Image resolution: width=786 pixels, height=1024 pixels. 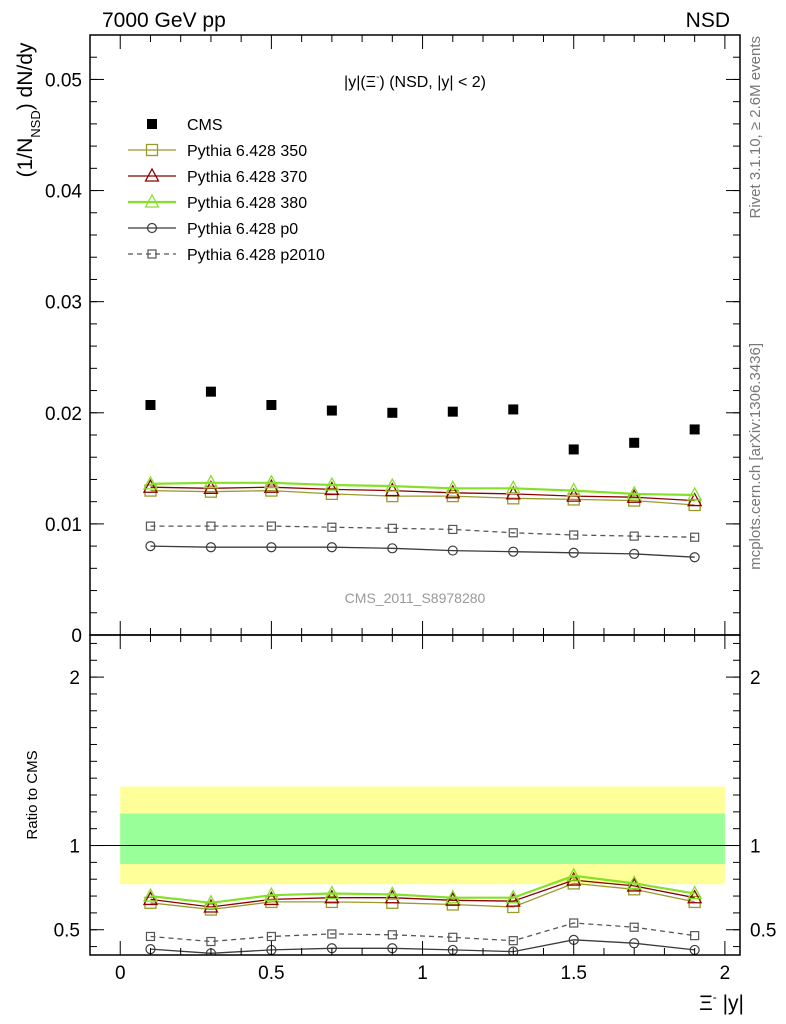 What do you see at coordinates (415, 870) in the screenshot?
I see `ratio-series-layer` at bounding box center [415, 870].